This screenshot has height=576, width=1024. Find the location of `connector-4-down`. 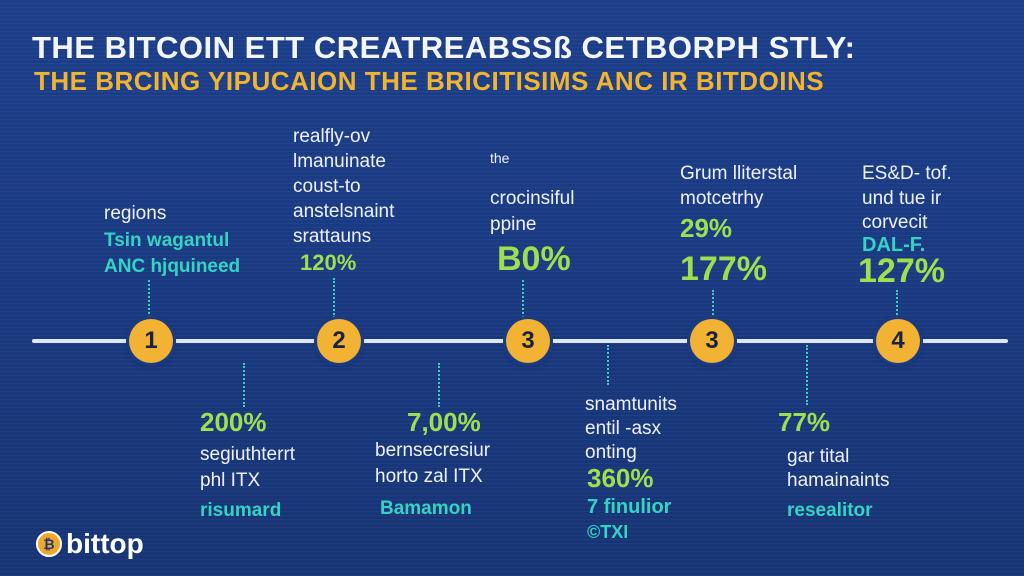

connector-4-down is located at coordinates (807, 375).